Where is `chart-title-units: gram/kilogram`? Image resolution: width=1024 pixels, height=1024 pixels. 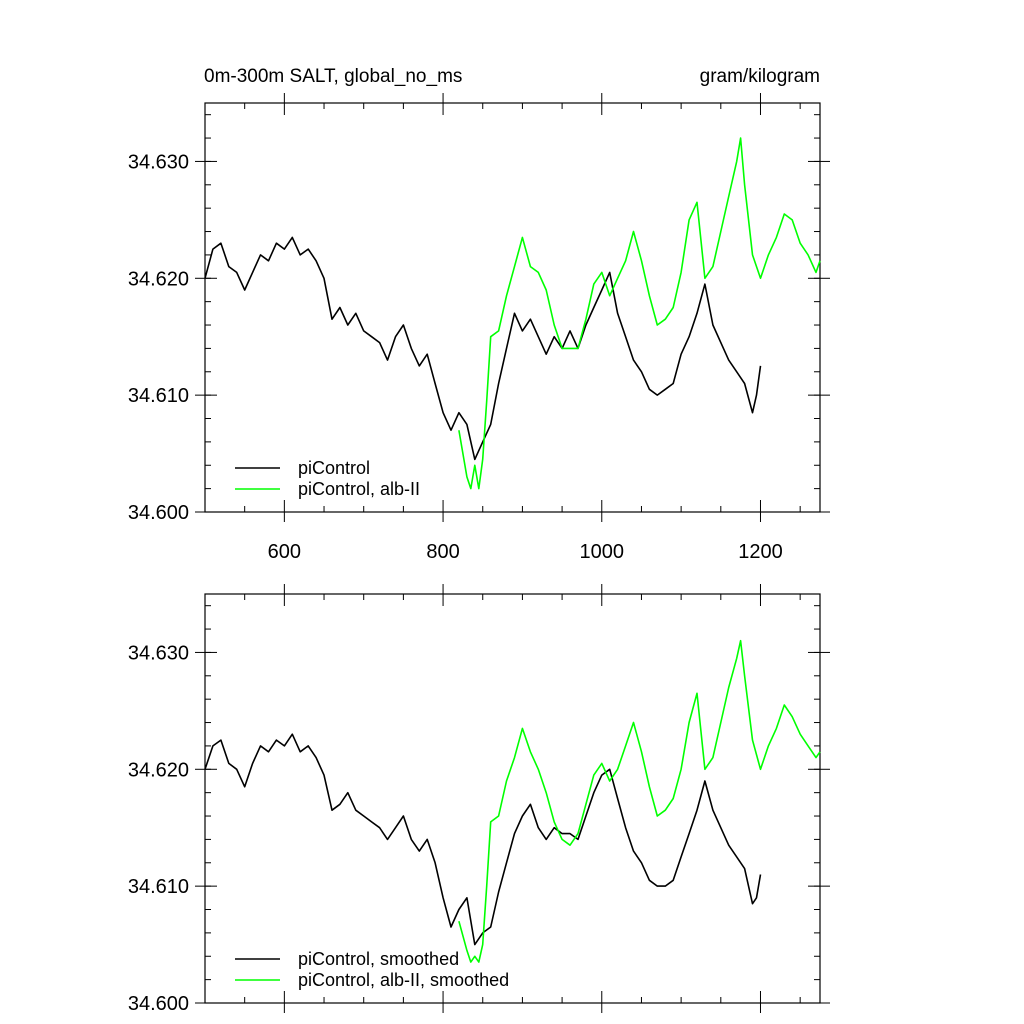
chart-title-units: gram/kilogram is located at coordinates (760, 76).